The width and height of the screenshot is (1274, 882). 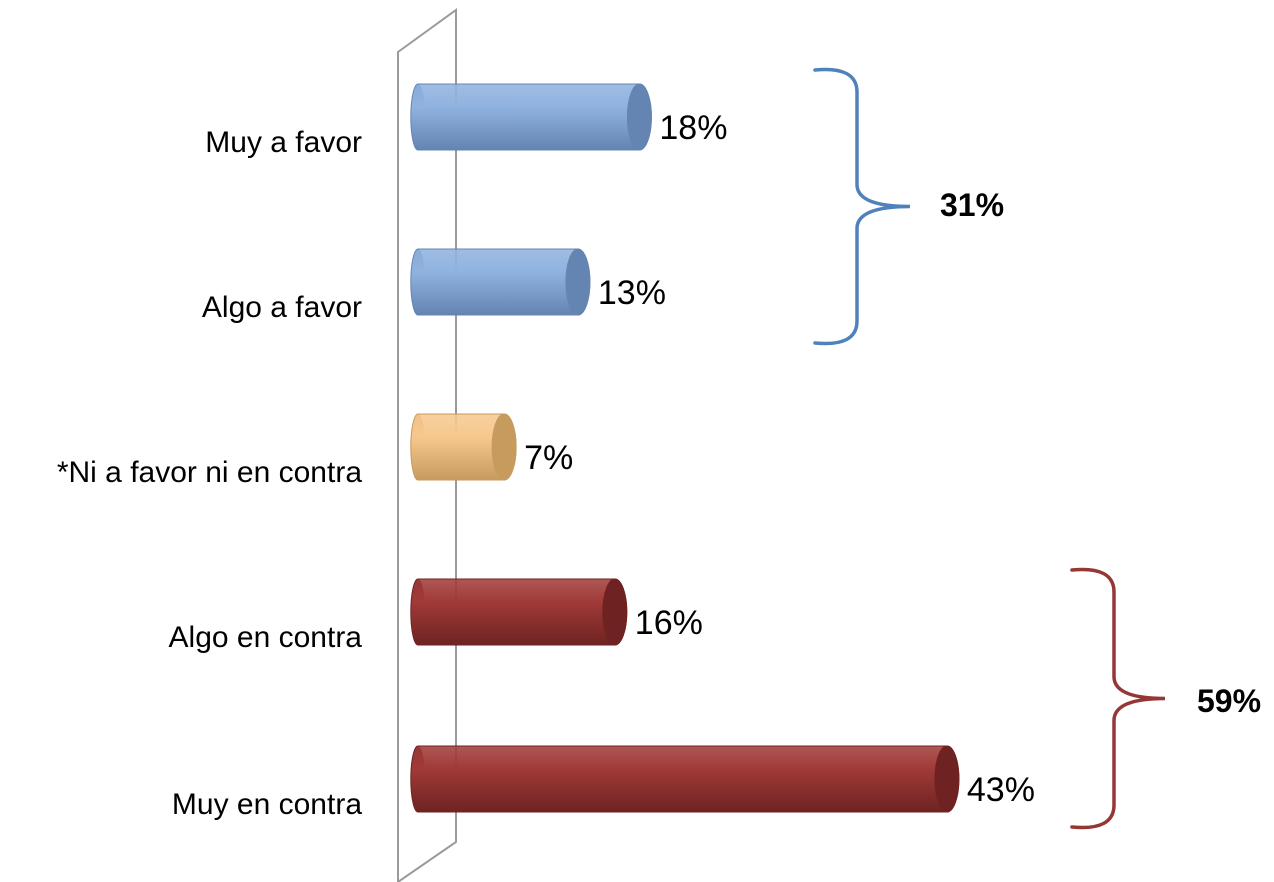 What do you see at coordinates (693, 128) in the screenshot?
I see `value-label: 18%` at bounding box center [693, 128].